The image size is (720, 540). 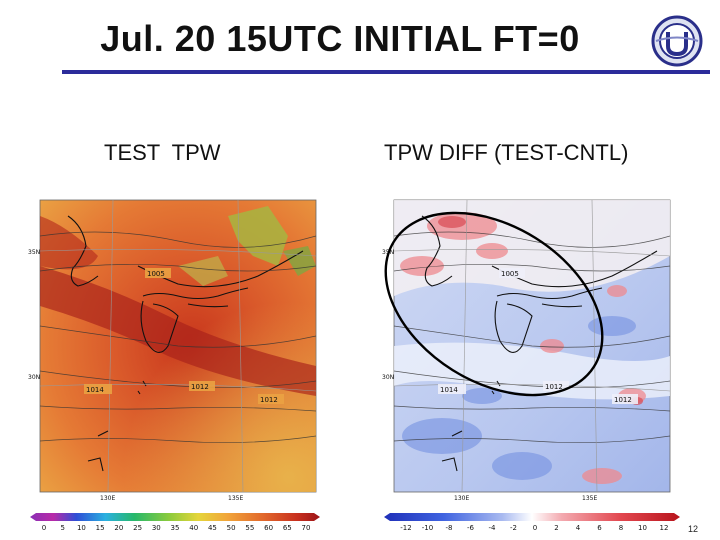 What do you see at coordinates (118, 528) in the screenshot?
I see `tpw-colorbar-tick-label: 20` at bounding box center [118, 528].